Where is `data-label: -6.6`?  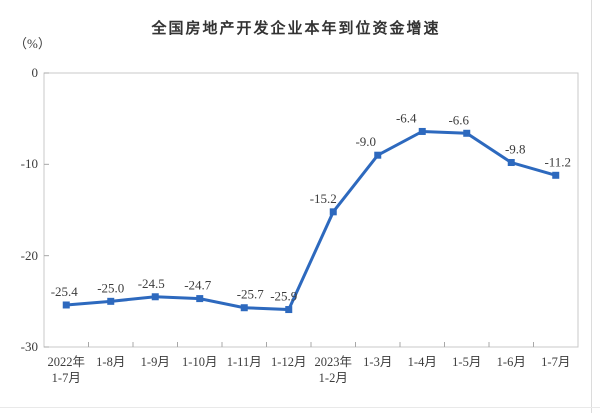 data-label: -6.6 is located at coordinates (458, 119).